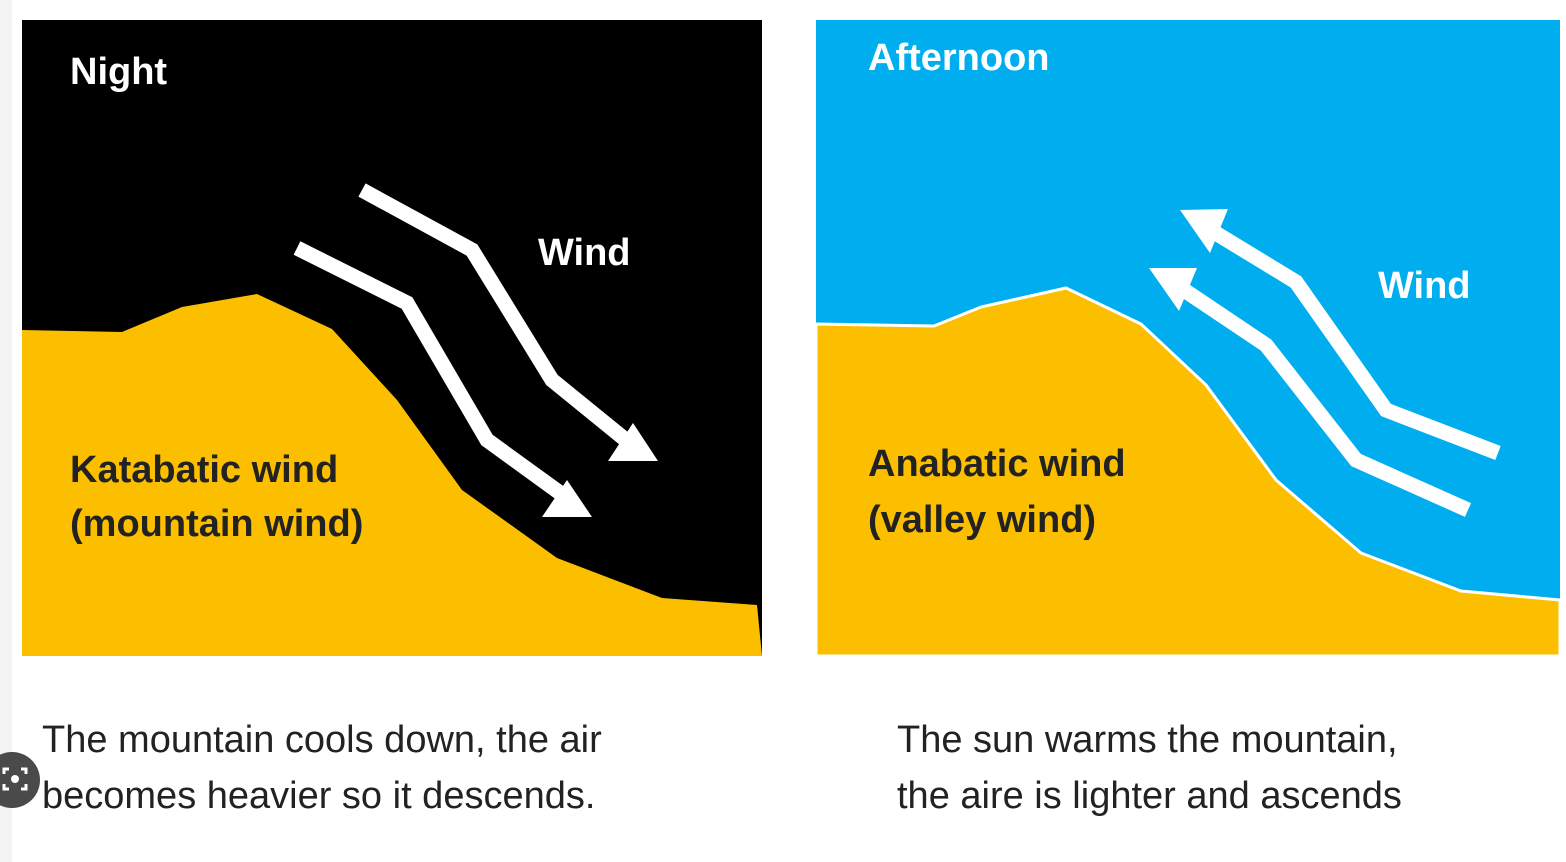 The height and width of the screenshot is (862, 1566). Describe the element at coordinates (959, 58) in the screenshot. I see `afternoon-title: Afternoon` at that location.